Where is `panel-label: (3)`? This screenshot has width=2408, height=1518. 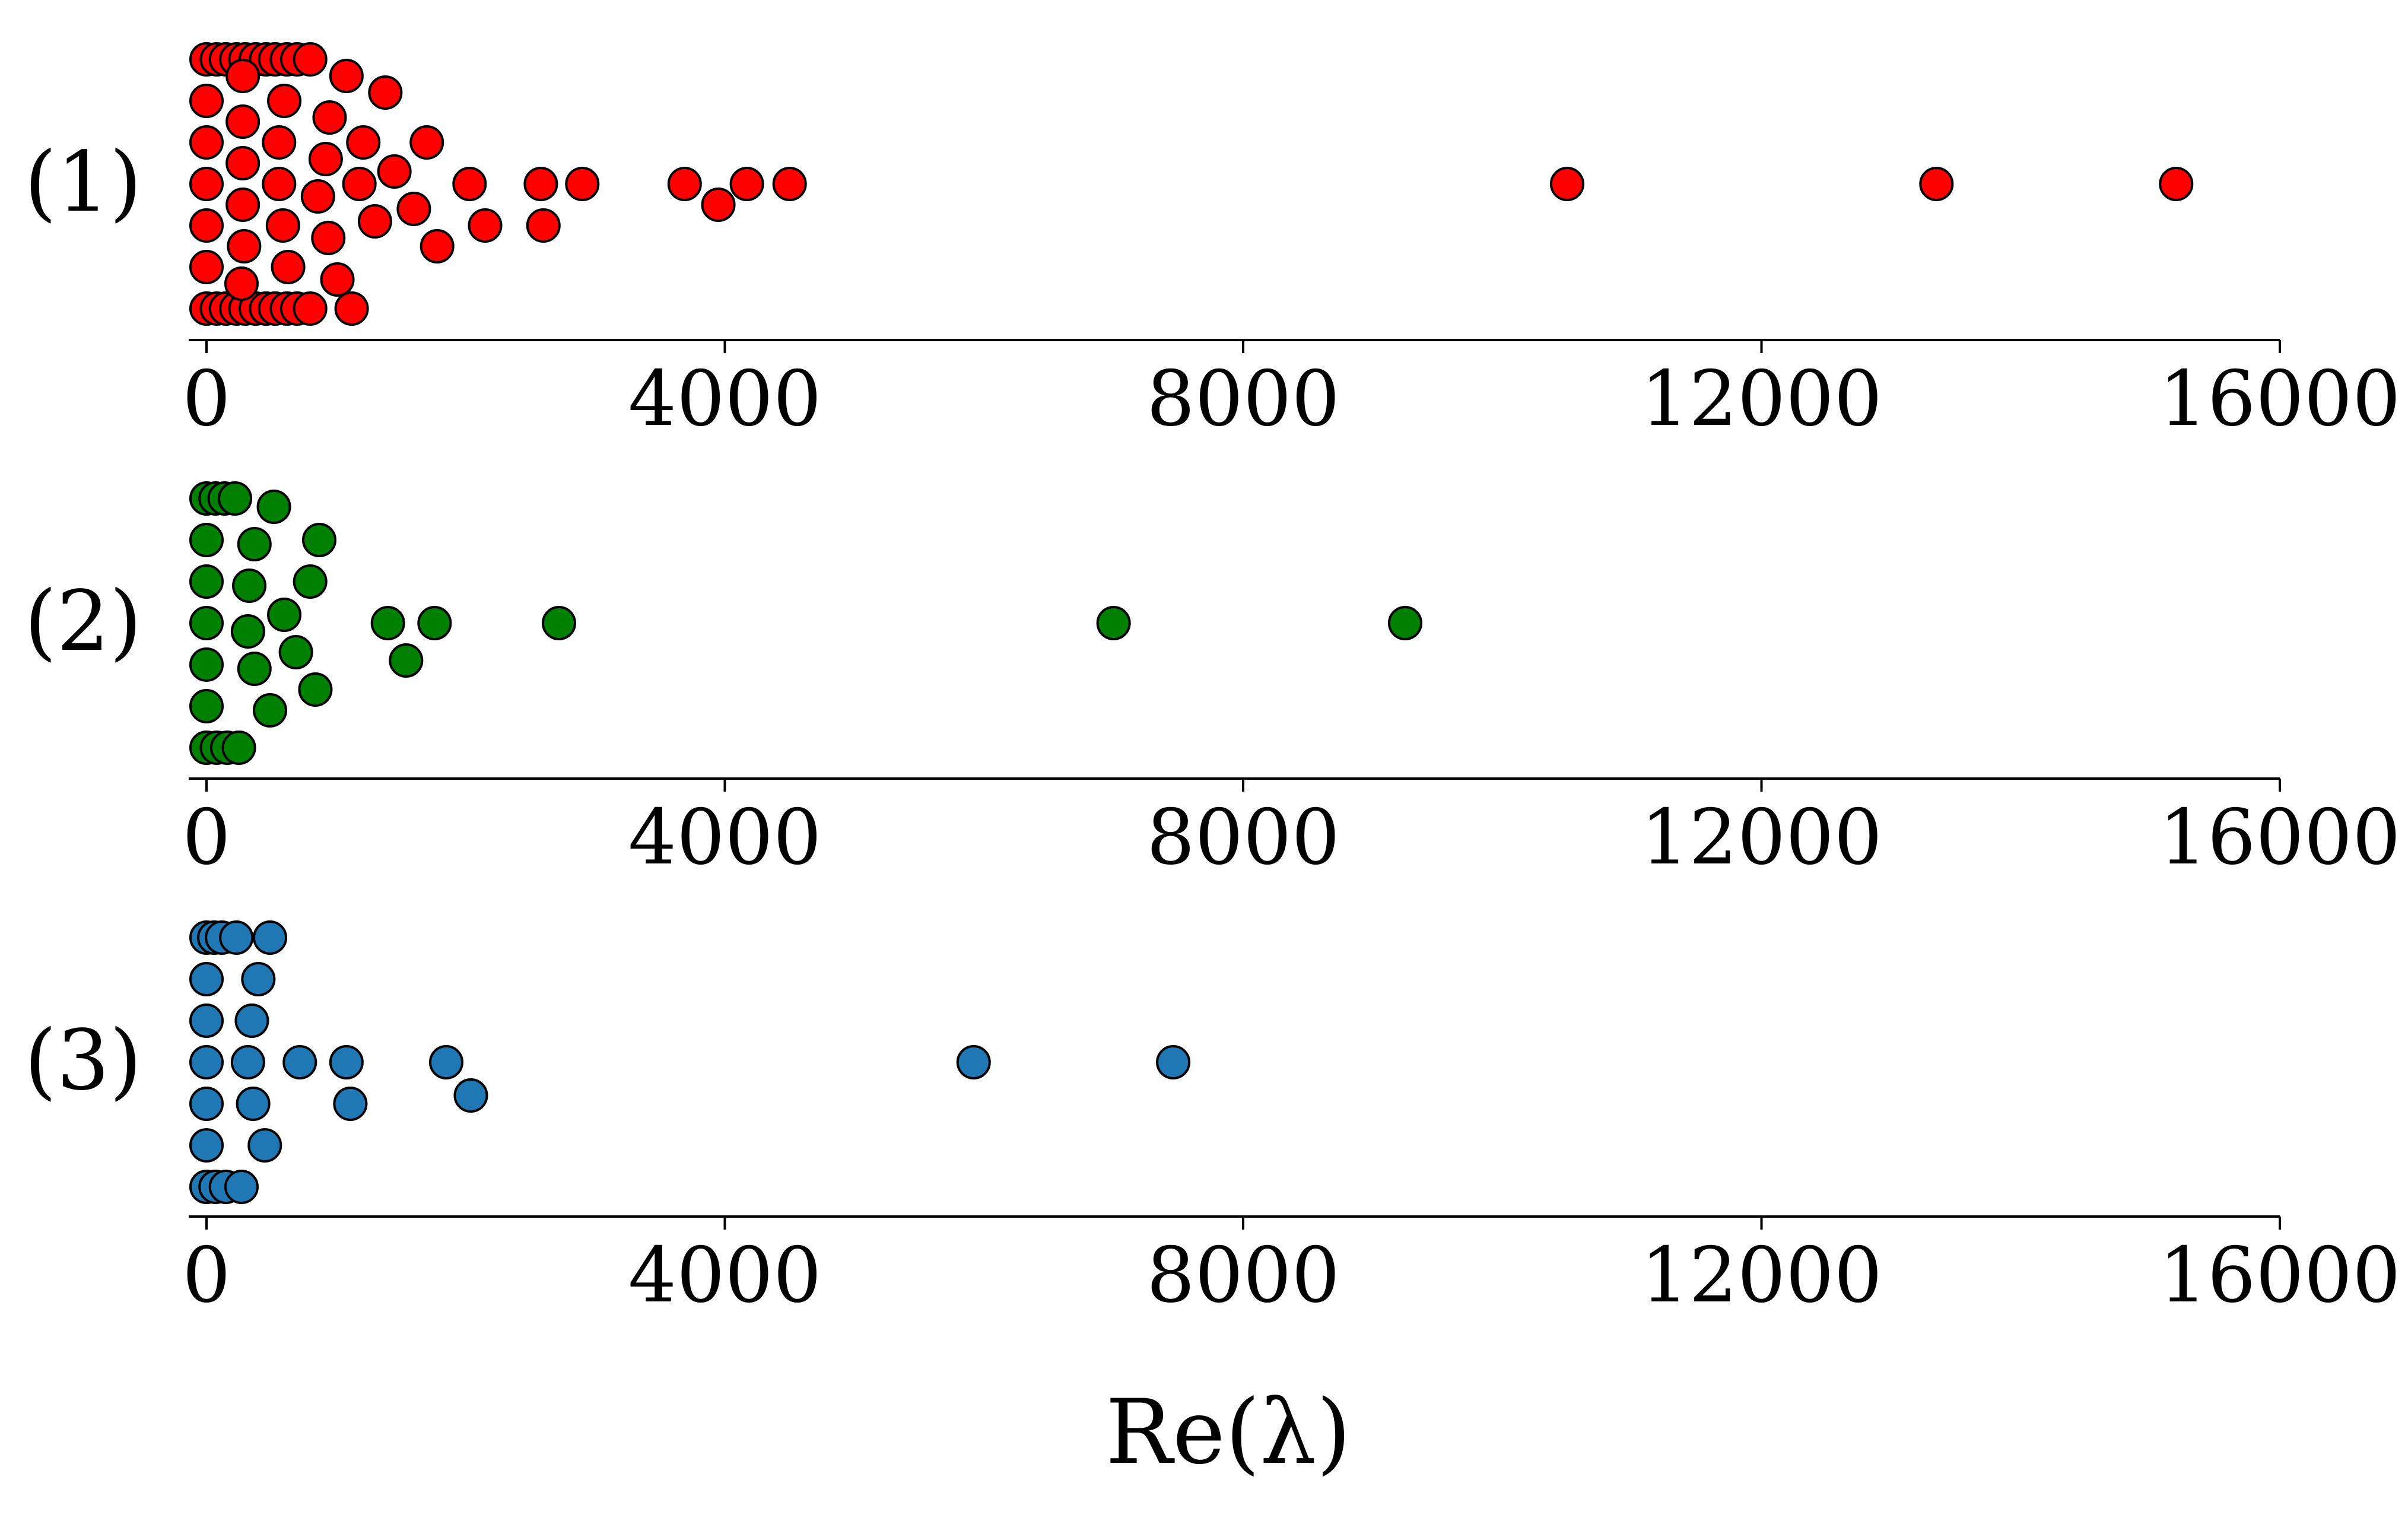
panel-label: (3) is located at coordinates (83, 1060).